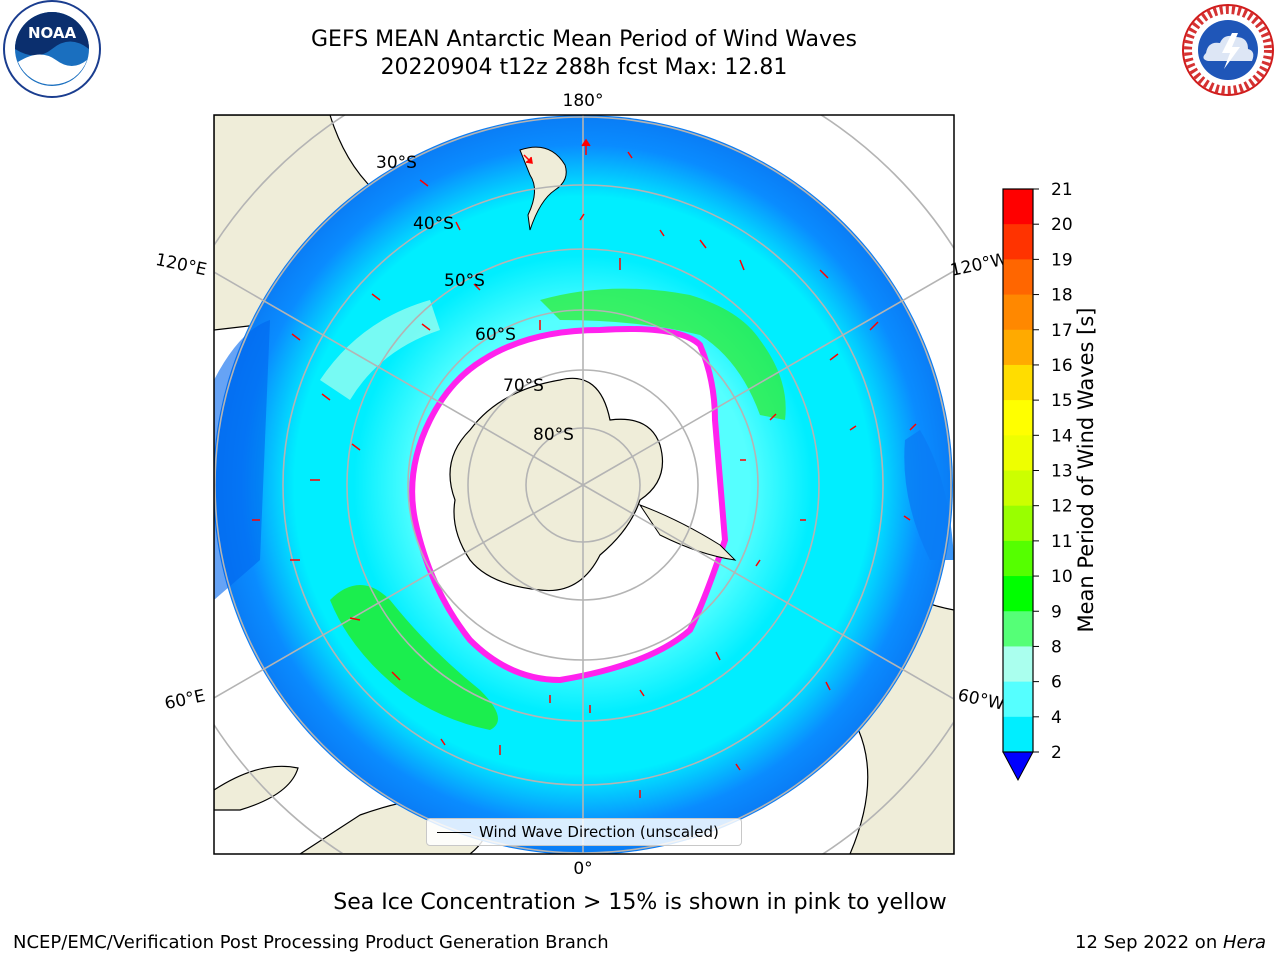 The height and width of the screenshot is (960, 1280). I want to click on colorbar-tick-label: 12, so click(1062, 507).